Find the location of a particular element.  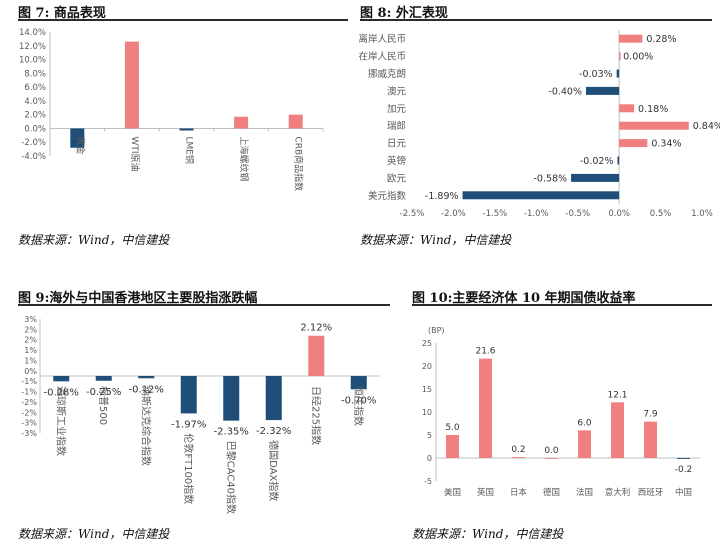

data-label: -0.58% is located at coordinates (550, 178).